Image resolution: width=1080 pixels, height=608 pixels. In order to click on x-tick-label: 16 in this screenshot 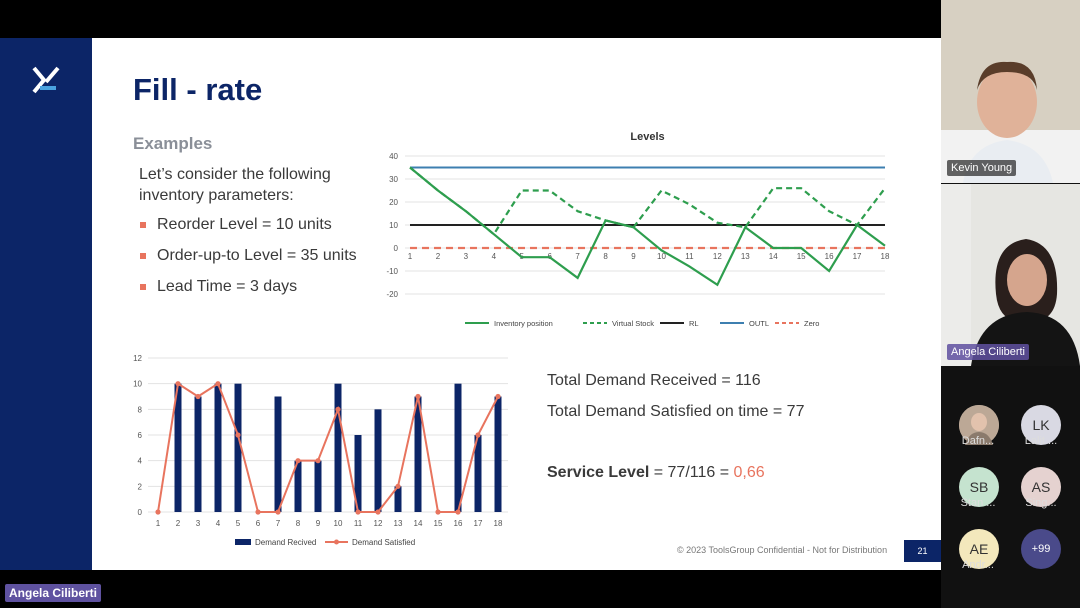, I will do `click(829, 256)`.